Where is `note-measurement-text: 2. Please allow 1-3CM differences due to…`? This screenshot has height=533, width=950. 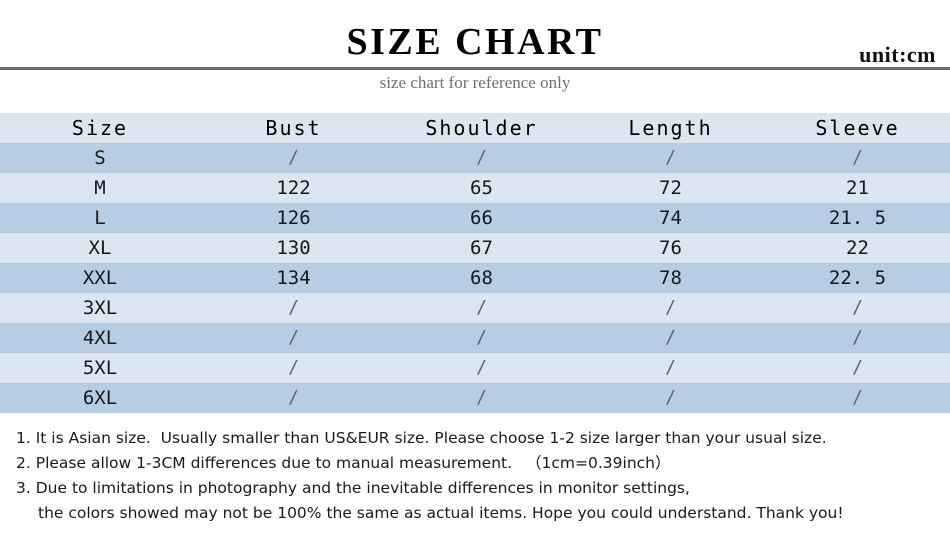
note-measurement-text: 2. Please allow 1-3CM differences due to… is located at coordinates (264, 463).